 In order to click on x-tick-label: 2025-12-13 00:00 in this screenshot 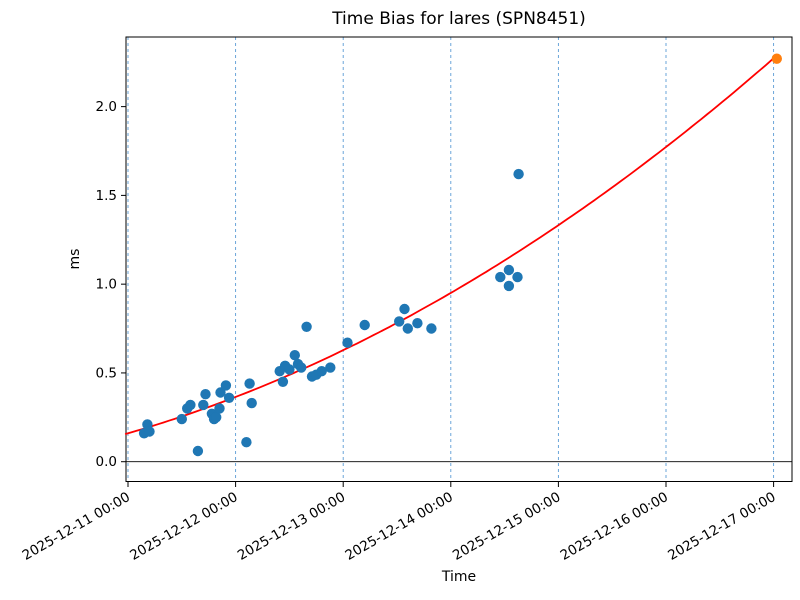, I will do `click(291, 526)`.